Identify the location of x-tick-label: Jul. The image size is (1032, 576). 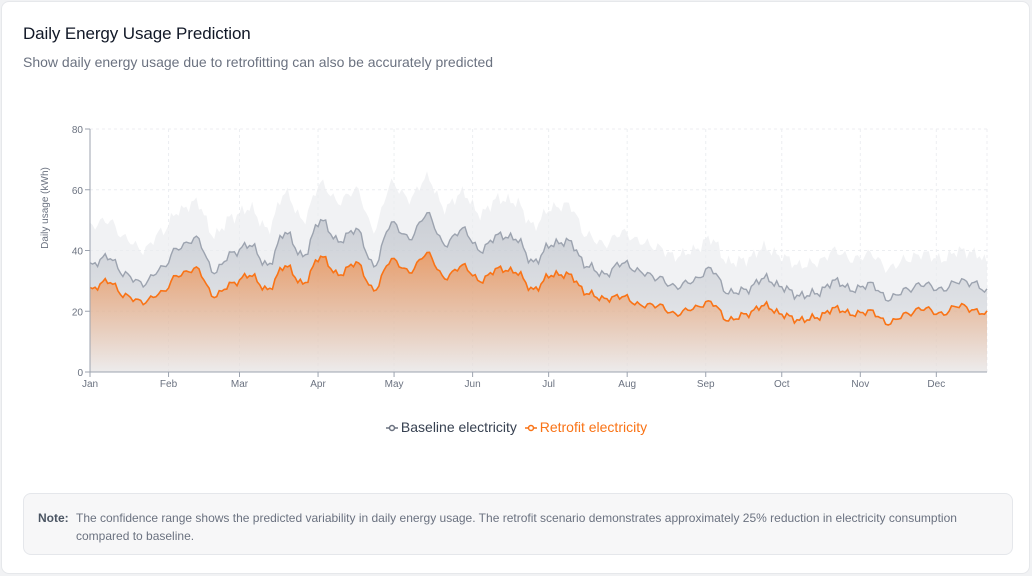
(548, 384).